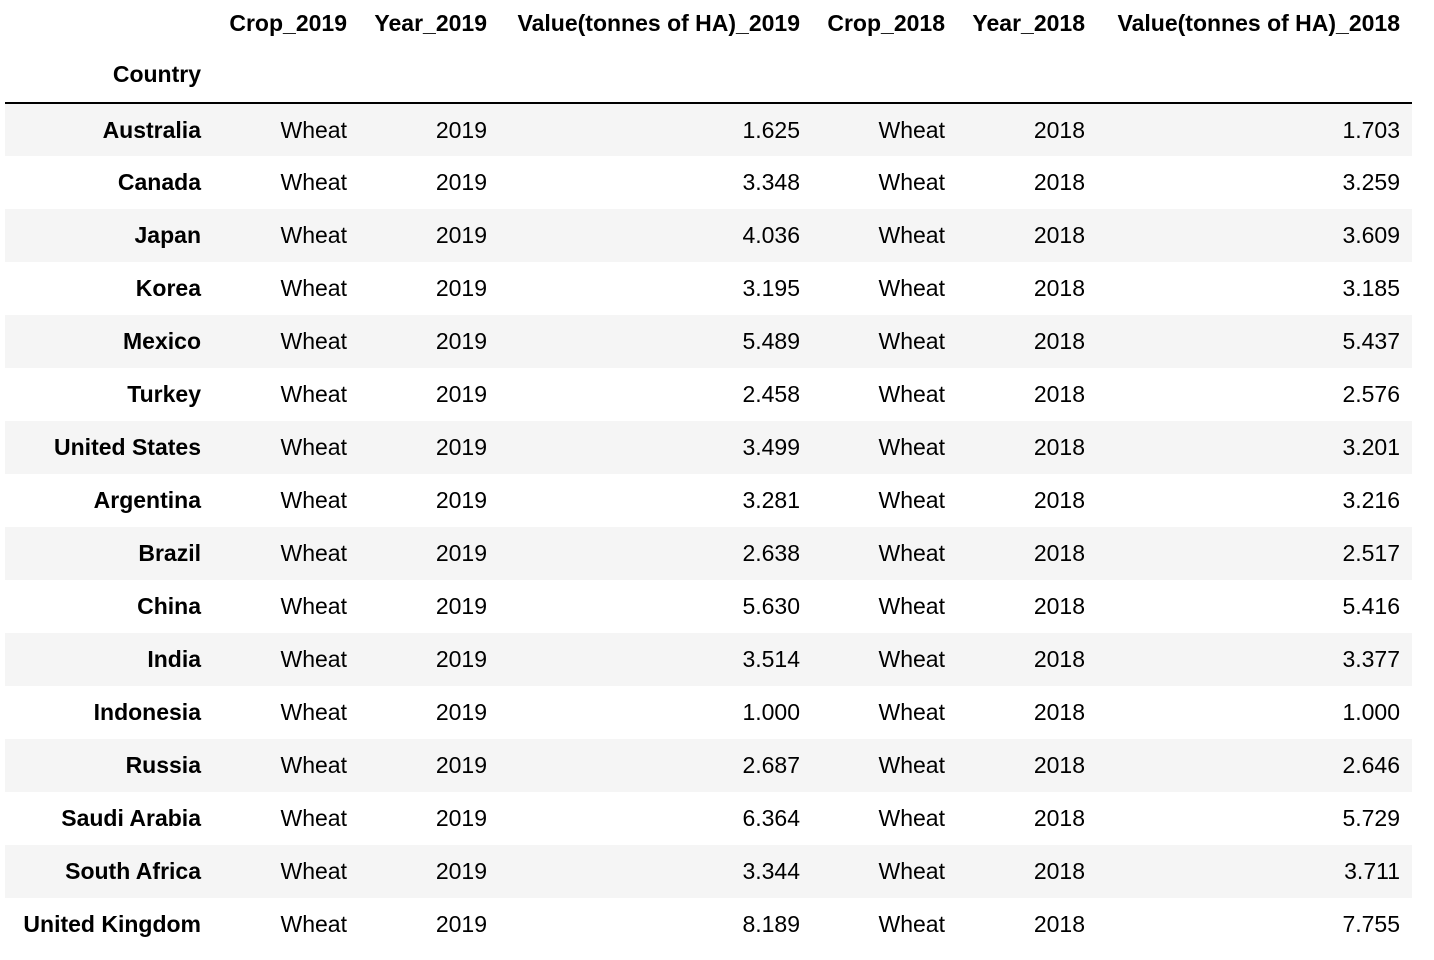  I want to click on row-index-country: Korea, so click(168, 288).